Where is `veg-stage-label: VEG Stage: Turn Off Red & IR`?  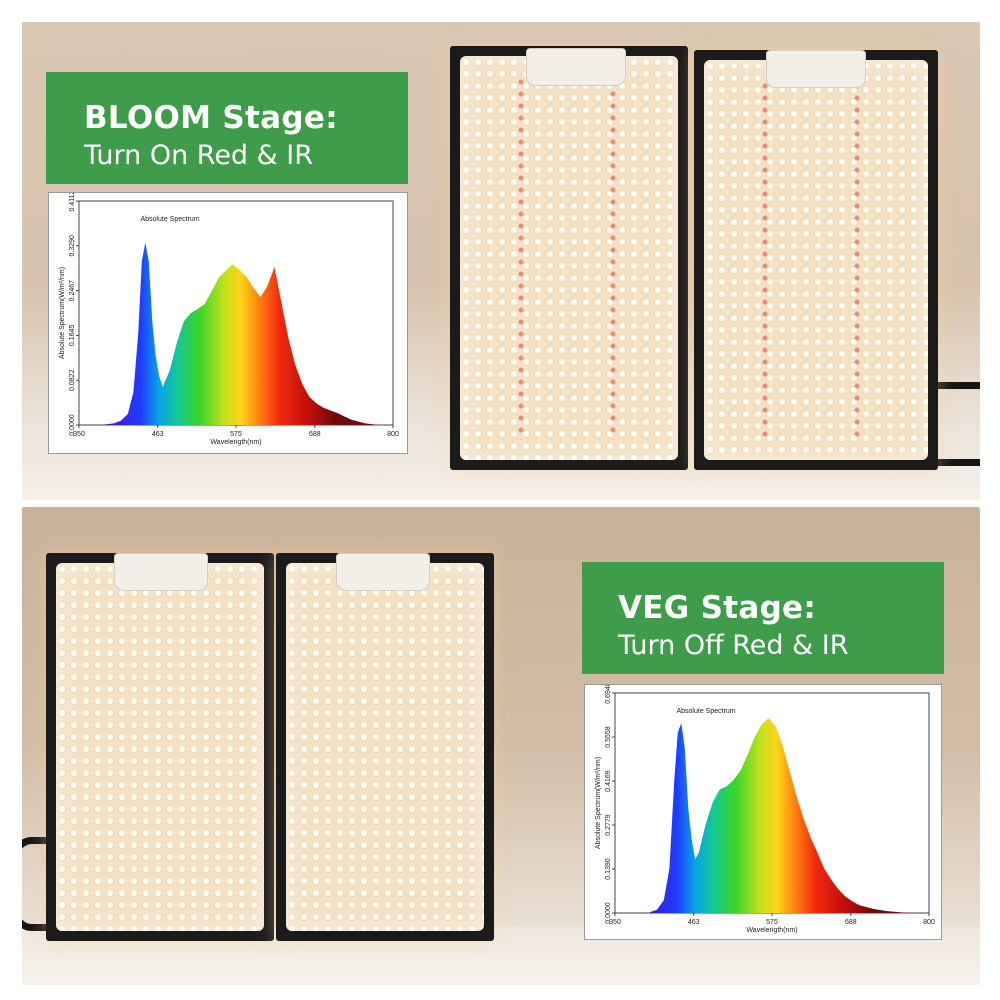 veg-stage-label: VEG Stage: Turn Off Red & IR is located at coordinates (763, 618).